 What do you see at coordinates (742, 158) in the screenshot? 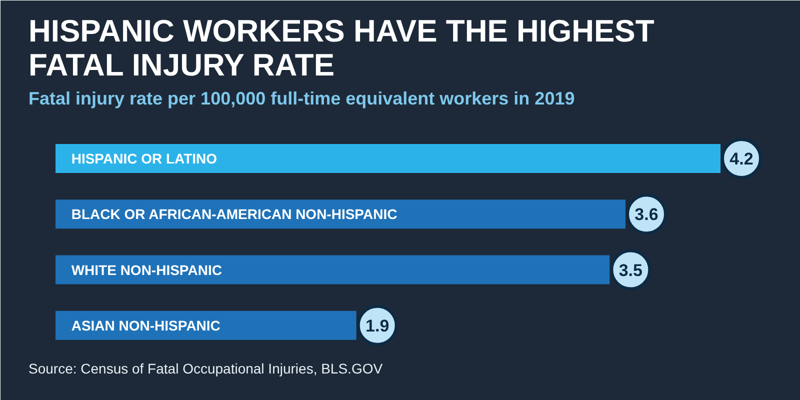
I see `data-label: 4.2` at bounding box center [742, 158].